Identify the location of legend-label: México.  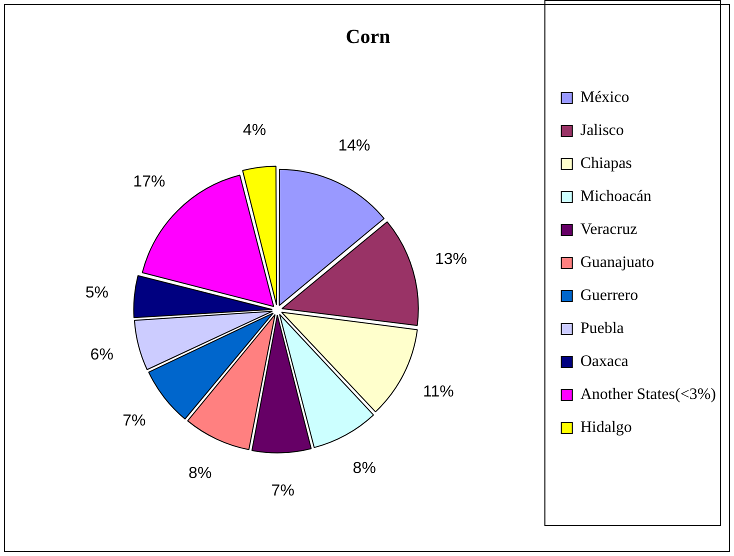
(605, 97).